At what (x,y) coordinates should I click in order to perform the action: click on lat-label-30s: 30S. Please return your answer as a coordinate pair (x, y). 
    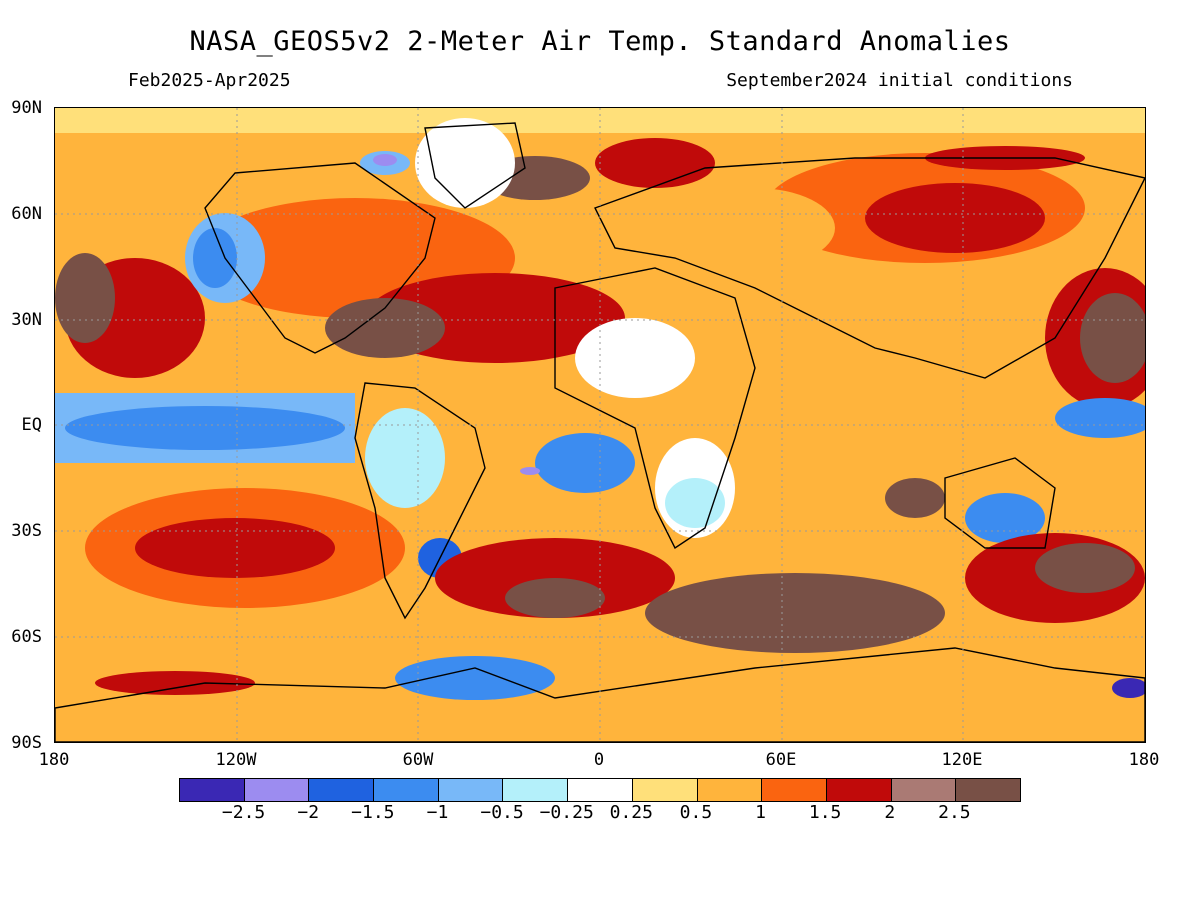
    Looking at the image, I should click on (26, 531).